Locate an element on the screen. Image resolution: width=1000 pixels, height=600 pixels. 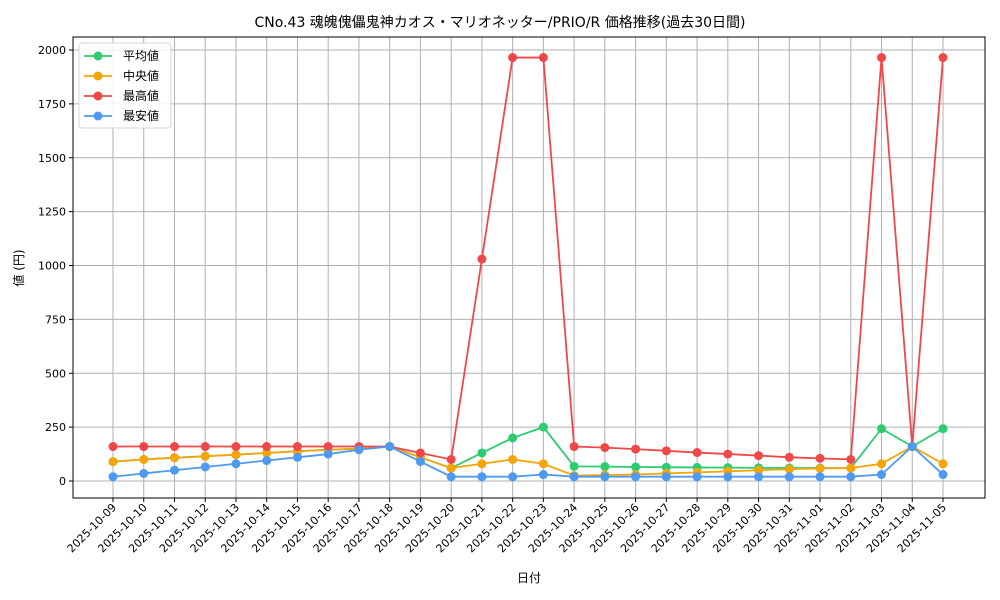
y-tick-label: 0 is located at coordinates (62, 481).